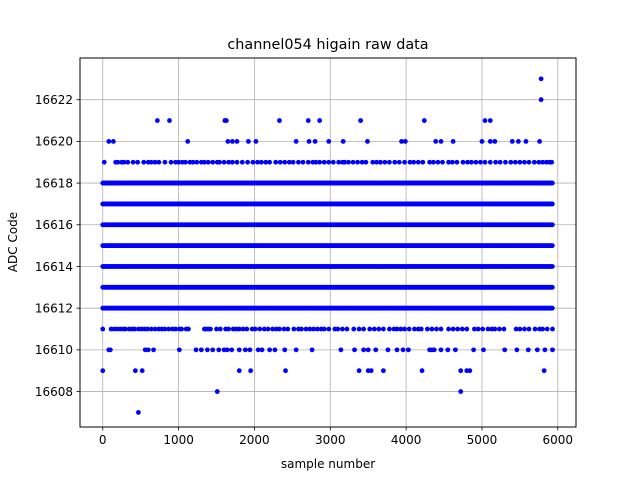  I want to click on y-tick-label: 16616, so click(54, 225).